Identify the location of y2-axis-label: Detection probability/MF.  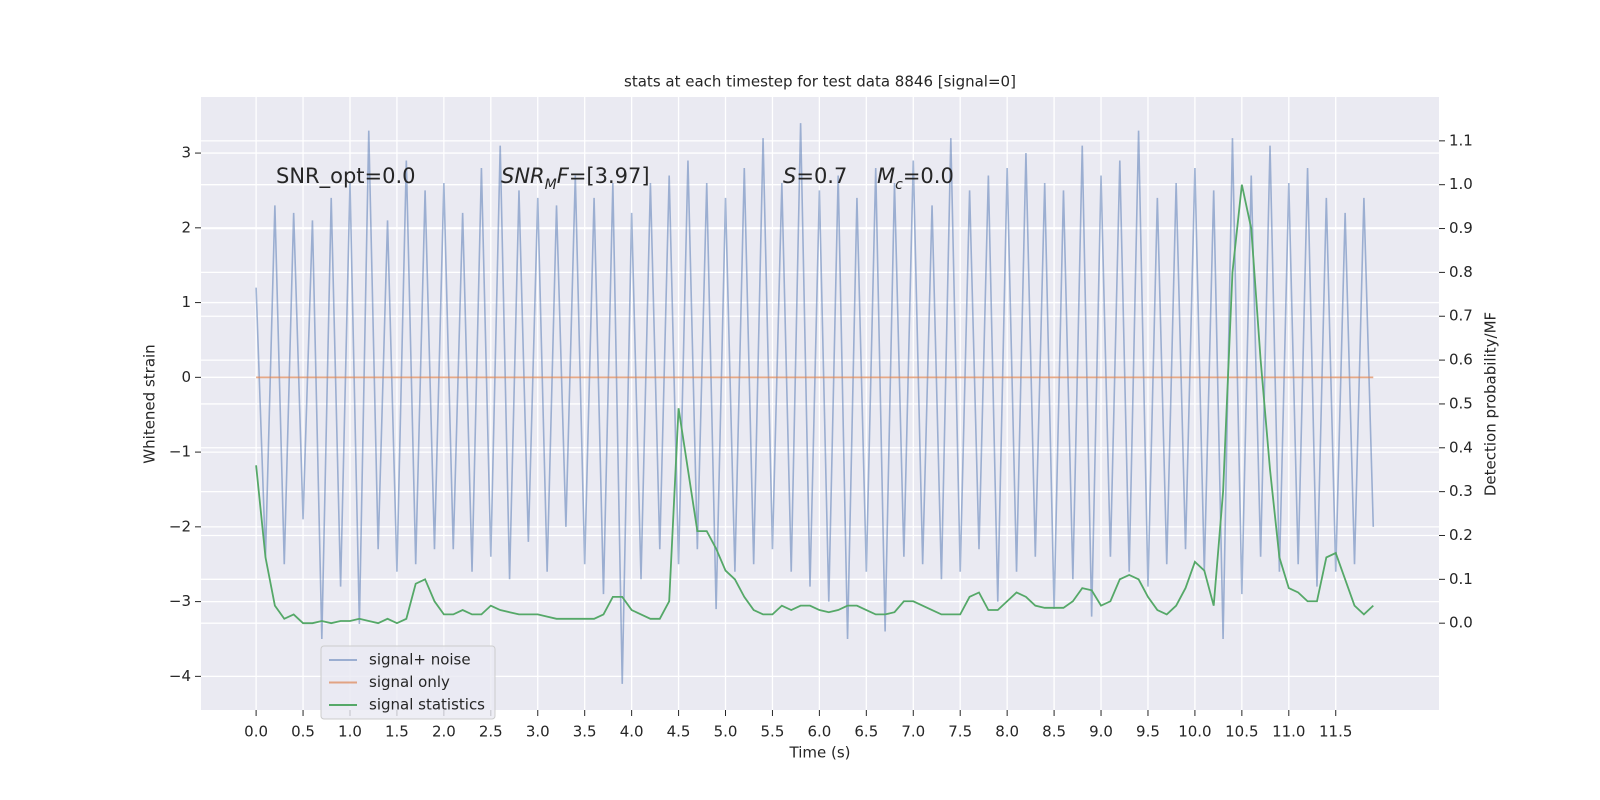
(1491, 404).